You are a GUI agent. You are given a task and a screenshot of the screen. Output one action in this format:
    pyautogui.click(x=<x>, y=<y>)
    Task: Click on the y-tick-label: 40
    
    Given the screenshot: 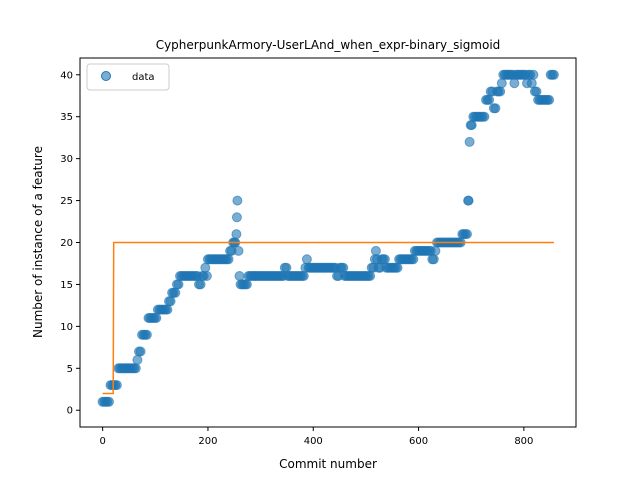 What is the action you would take?
    pyautogui.click(x=66, y=75)
    